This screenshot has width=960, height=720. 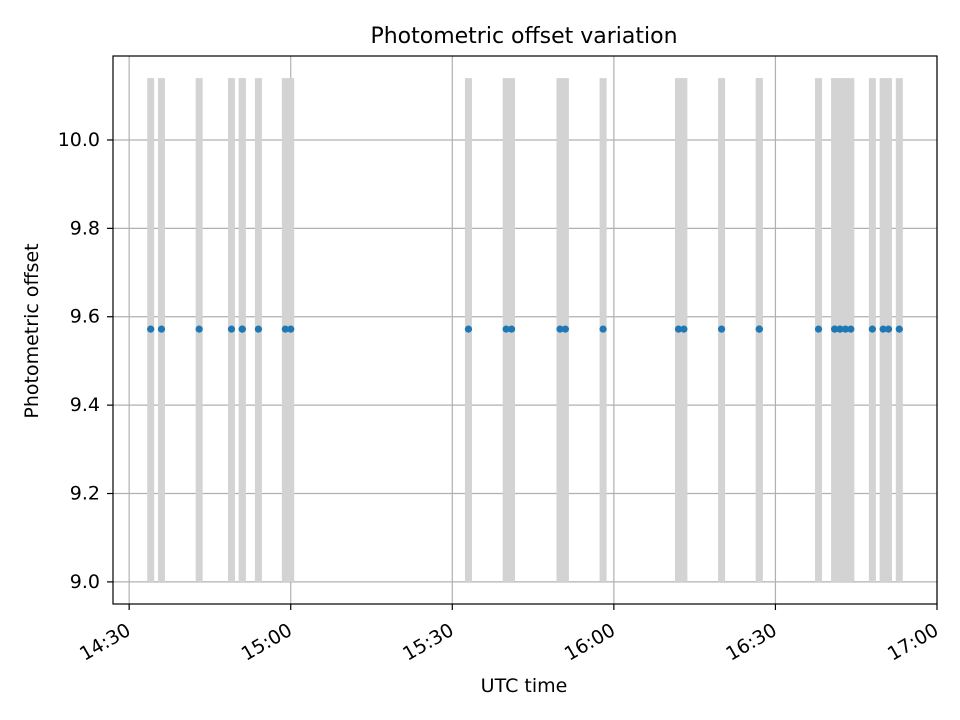 What do you see at coordinates (524, 686) in the screenshot?
I see `x-axis-label: UTC time` at bounding box center [524, 686].